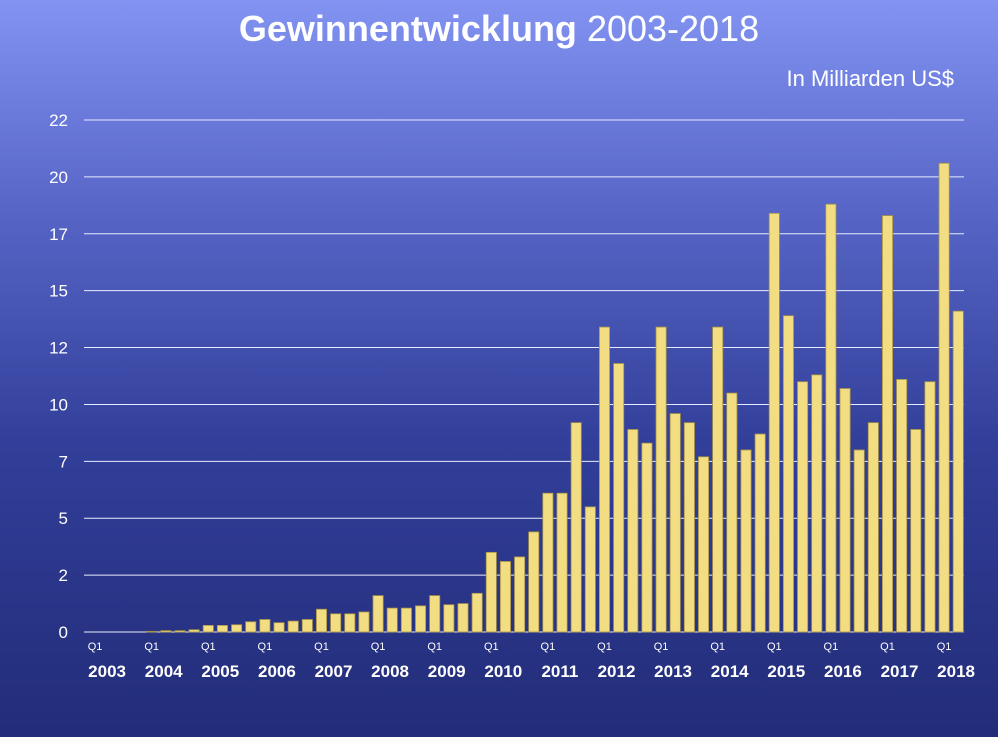 This screenshot has height=737, width=998. Describe the element at coordinates (63, 632) in the screenshot. I see `y-tick-label: 0` at that location.